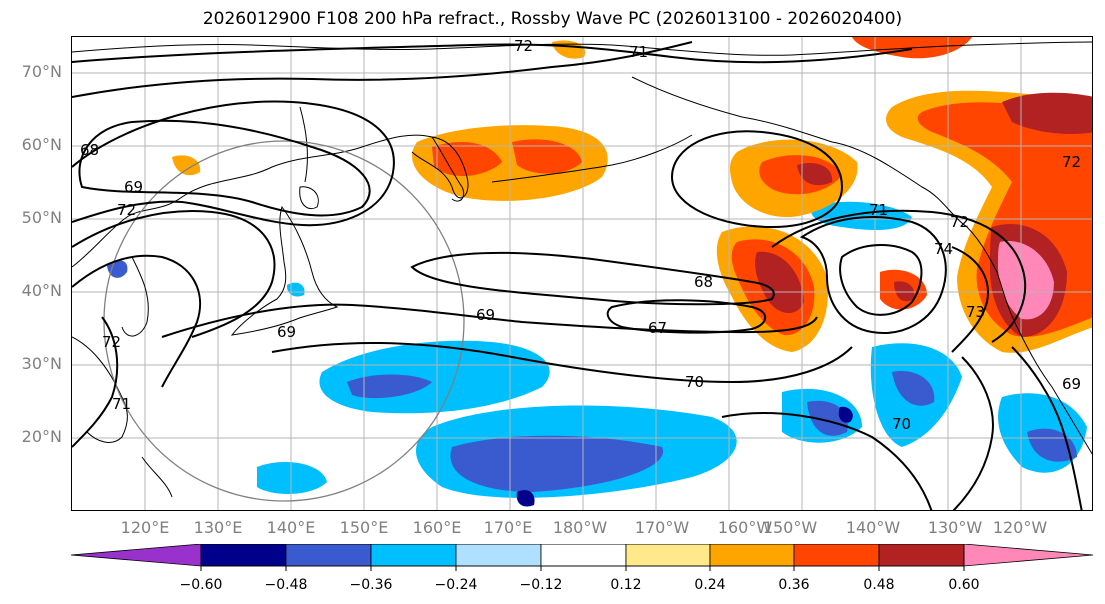  What do you see at coordinates (100, 389) in the screenshot?
I see `coast-china` at bounding box center [100, 389].